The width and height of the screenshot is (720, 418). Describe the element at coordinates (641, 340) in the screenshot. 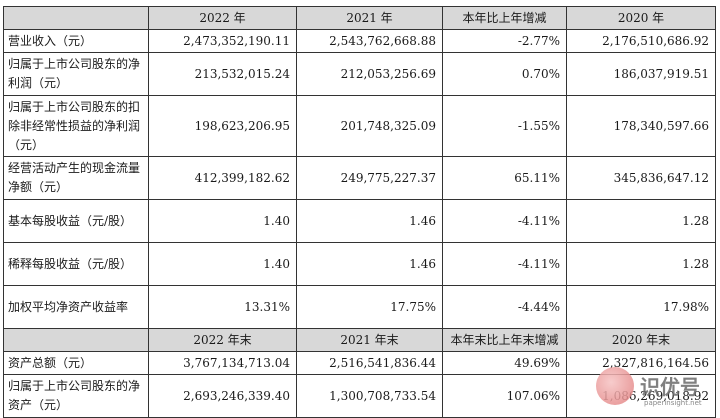

I see `header-cell: 2020 年末` at that location.